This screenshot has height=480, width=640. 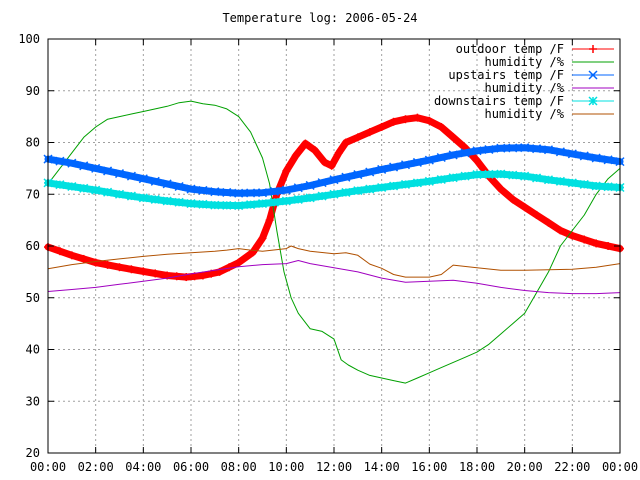 I want to click on legend-marker, so click(x=593, y=101).